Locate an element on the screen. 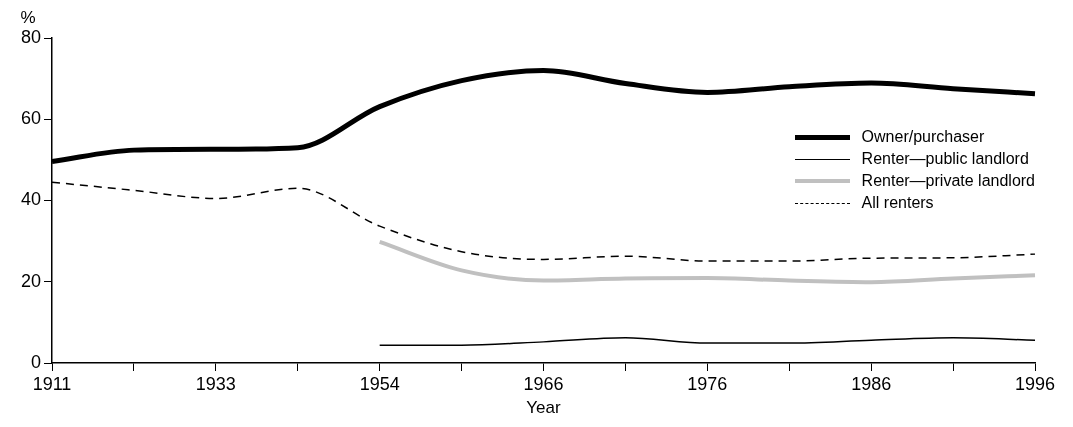 This screenshot has width=1073, height=427. y-tick-label: 80 is located at coordinates (31, 36).